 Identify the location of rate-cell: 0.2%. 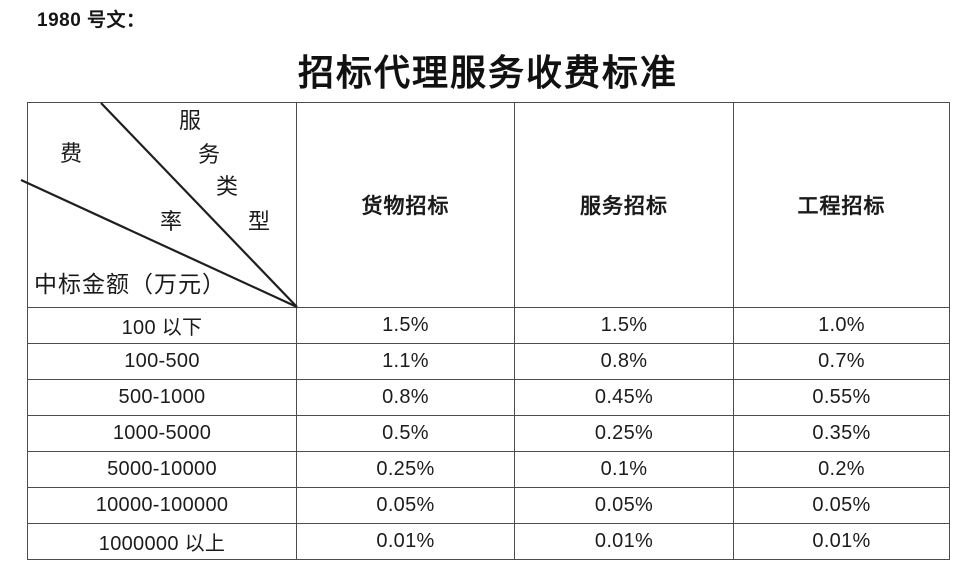
(841, 469).